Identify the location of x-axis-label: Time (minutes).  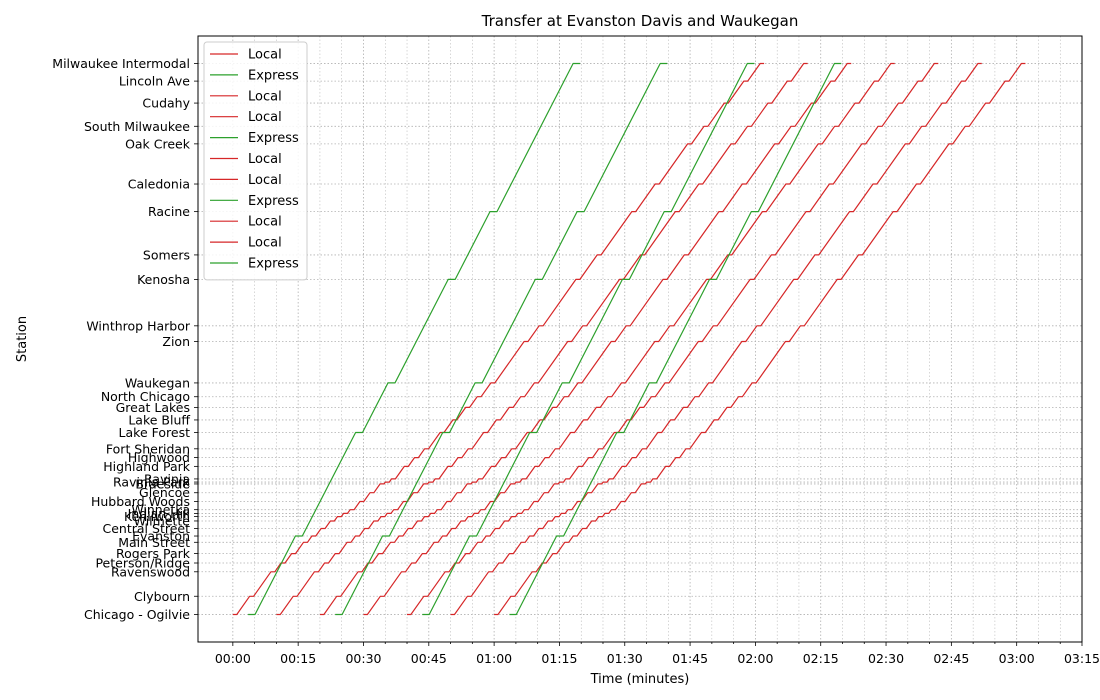
(640, 679).